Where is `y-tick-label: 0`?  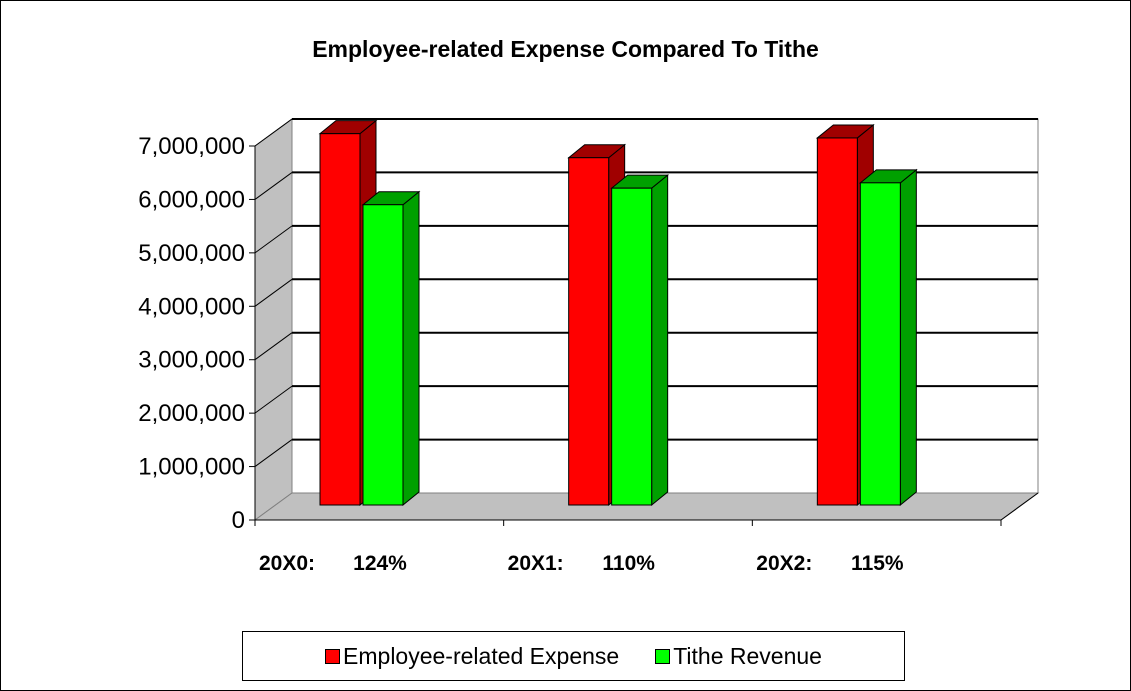 y-tick-label: 0 is located at coordinates (238, 520).